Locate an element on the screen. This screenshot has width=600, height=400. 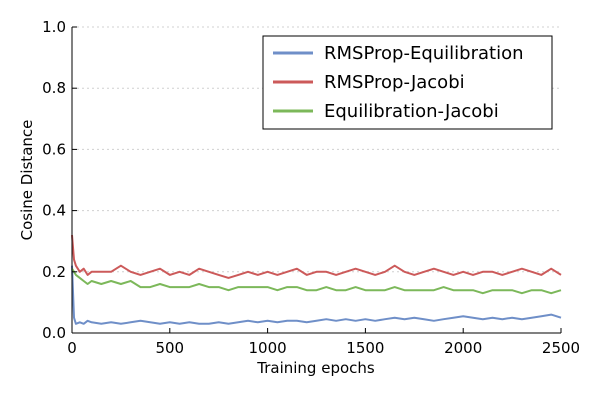
x-tick-label: 1500 is located at coordinates (365, 348).